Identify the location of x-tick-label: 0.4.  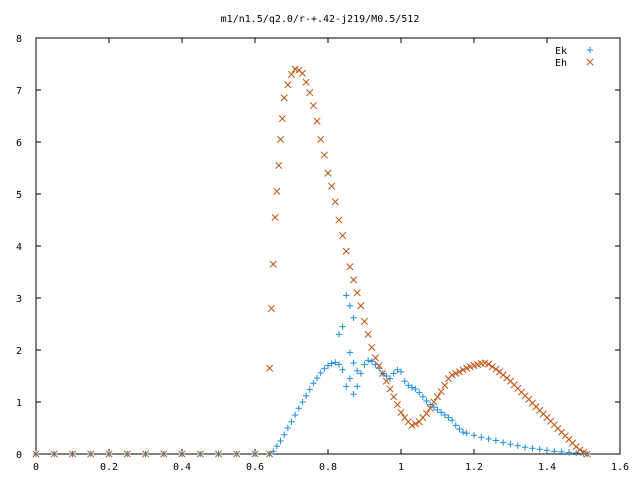
(182, 467).